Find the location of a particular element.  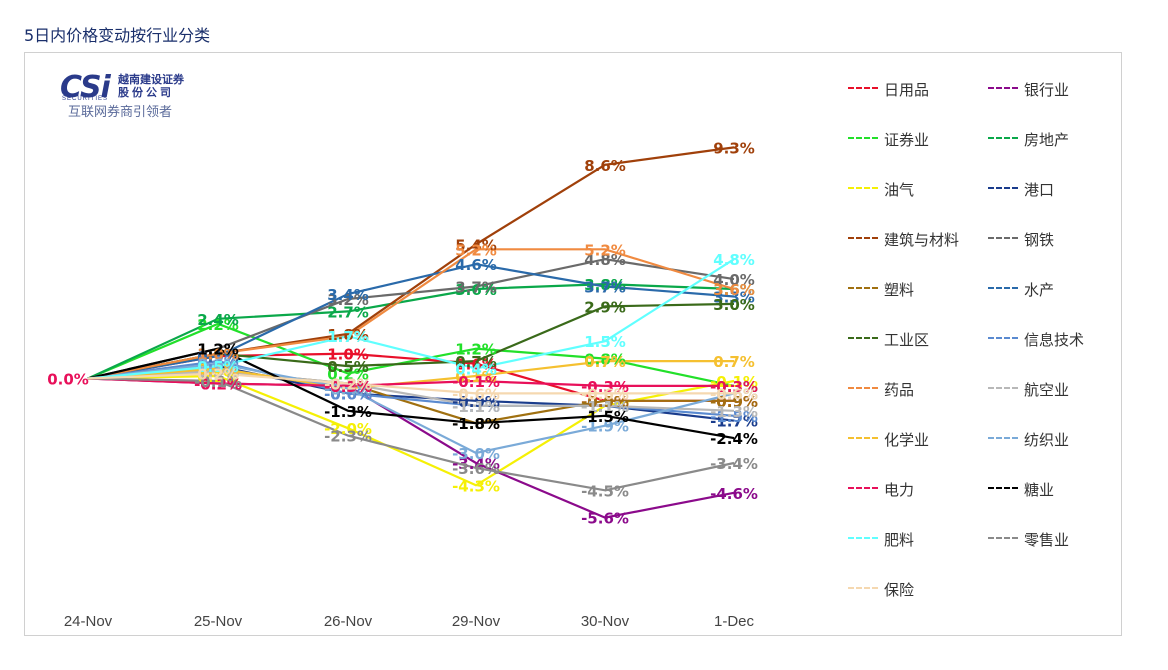

x-tick-label: 1-Dec is located at coordinates (734, 621).